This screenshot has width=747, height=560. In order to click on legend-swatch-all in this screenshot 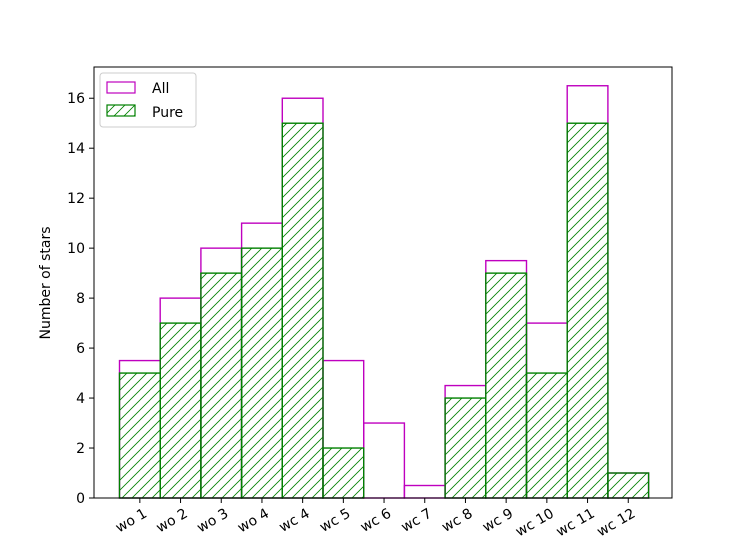, I will do `click(121, 87)`.